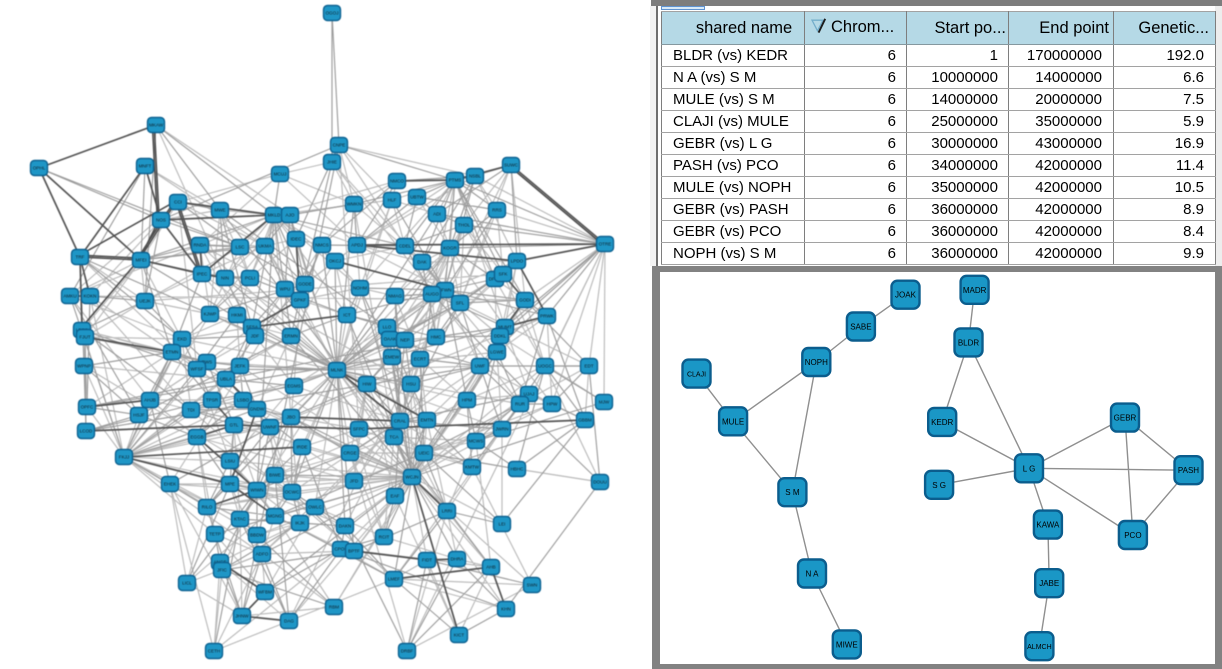 This screenshot has height=669, width=1222. Describe the element at coordinates (145, 166) in the screenshot. I see `svg-text: MNFT` at that location.